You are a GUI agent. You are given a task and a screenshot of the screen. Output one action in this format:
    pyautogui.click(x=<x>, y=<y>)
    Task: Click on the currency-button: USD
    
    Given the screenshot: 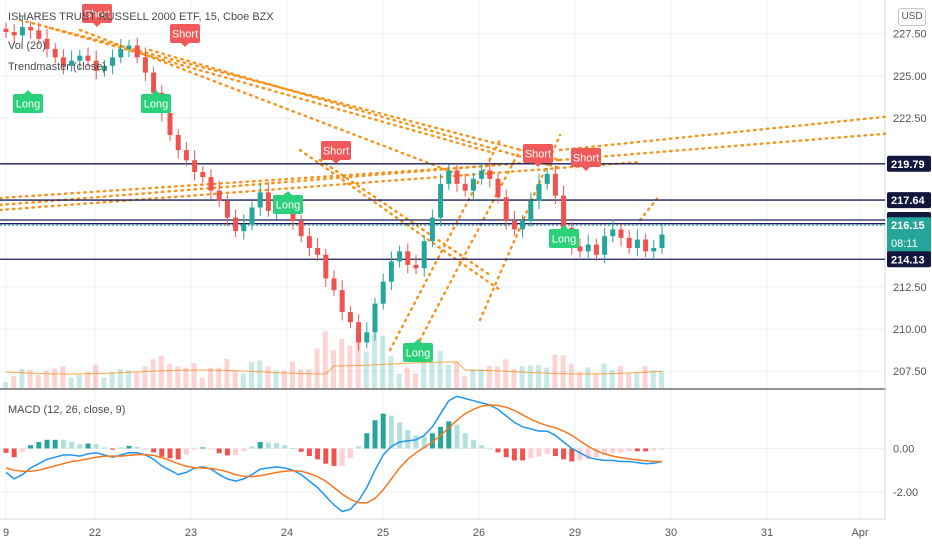 What is the action you would take?
    pyautogui.click(x=912, y=17)
    